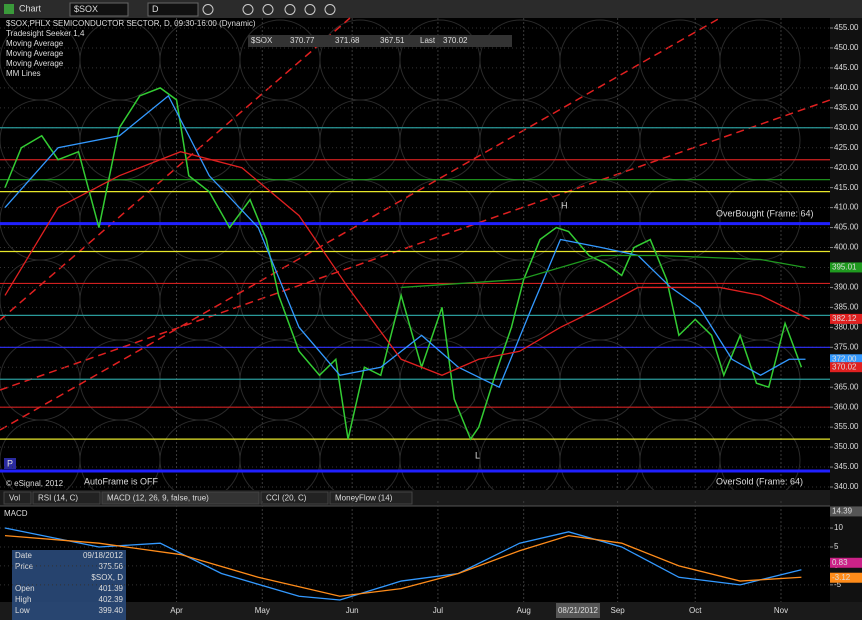  I want to click on y-tick-label: 415.00, so click(846, 187).